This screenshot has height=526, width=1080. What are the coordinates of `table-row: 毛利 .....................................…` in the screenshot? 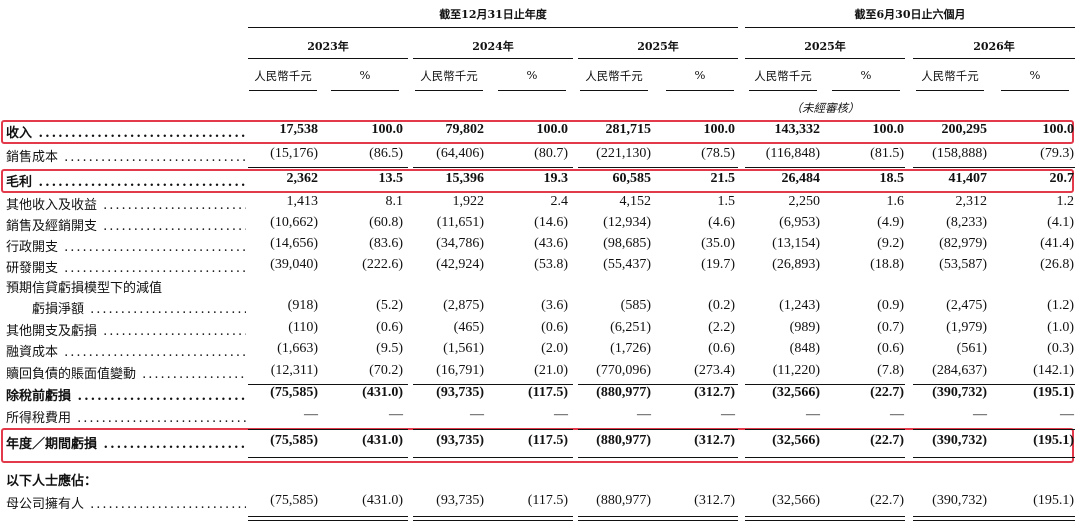 It's located at (540, 181).